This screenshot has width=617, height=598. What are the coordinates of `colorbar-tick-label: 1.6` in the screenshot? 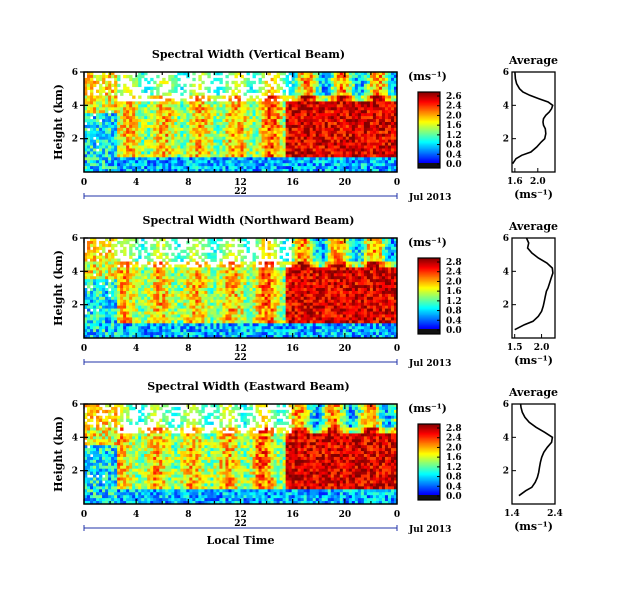 It's located at (454, 126).